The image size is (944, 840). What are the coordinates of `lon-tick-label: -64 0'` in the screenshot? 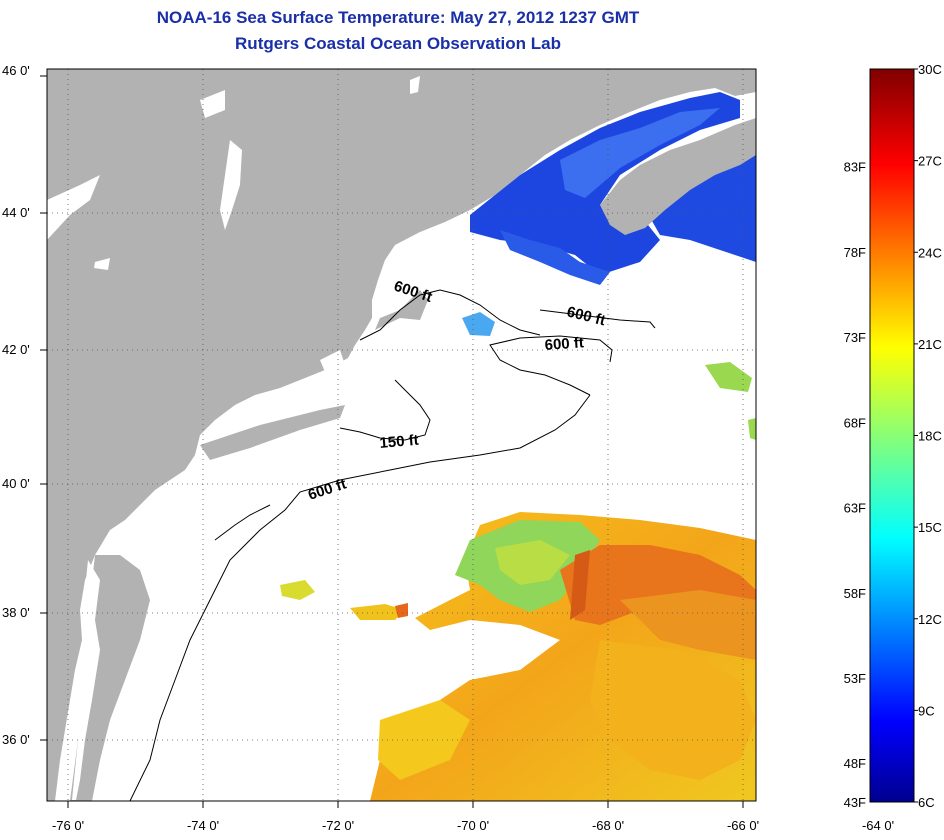 It's located at (878, 825).